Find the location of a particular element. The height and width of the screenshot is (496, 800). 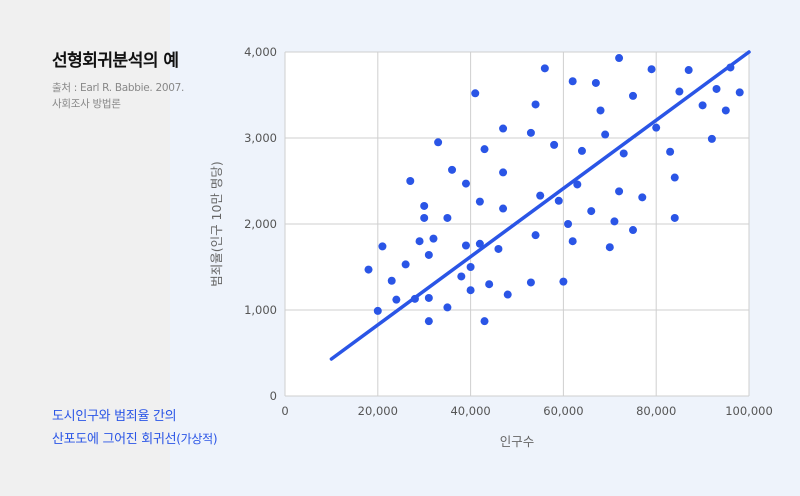

caption-line-2-suffix: (가상적) is located at coordinates (197, 439).